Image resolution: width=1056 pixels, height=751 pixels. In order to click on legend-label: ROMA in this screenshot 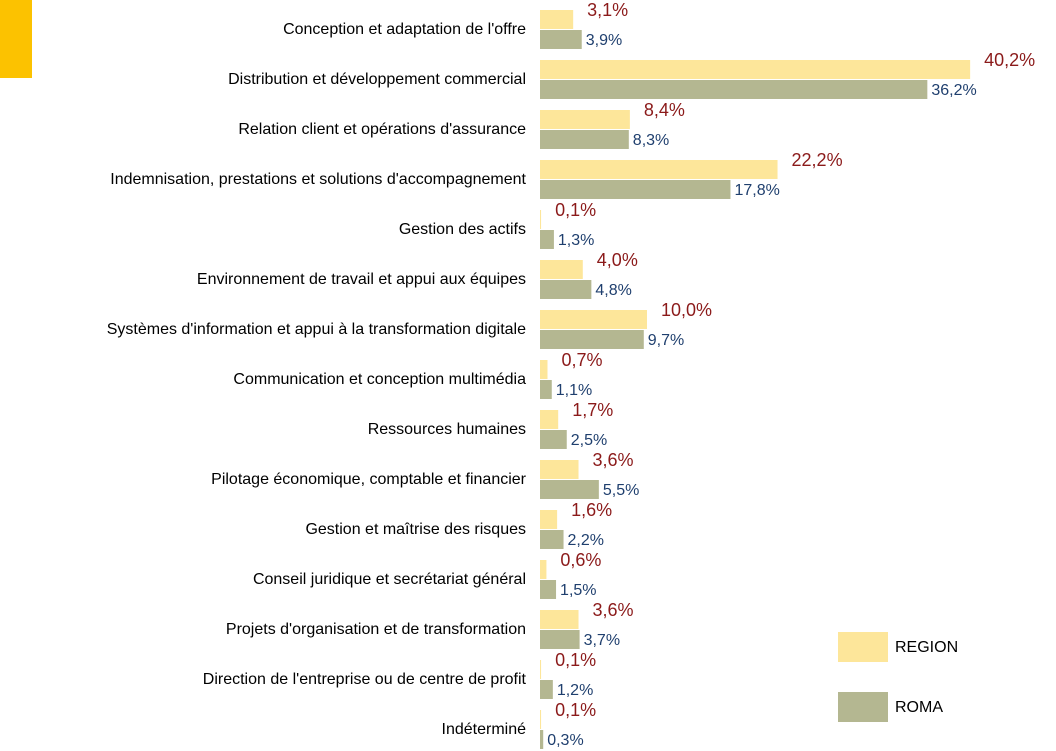, I will do `click(919, 707)`.